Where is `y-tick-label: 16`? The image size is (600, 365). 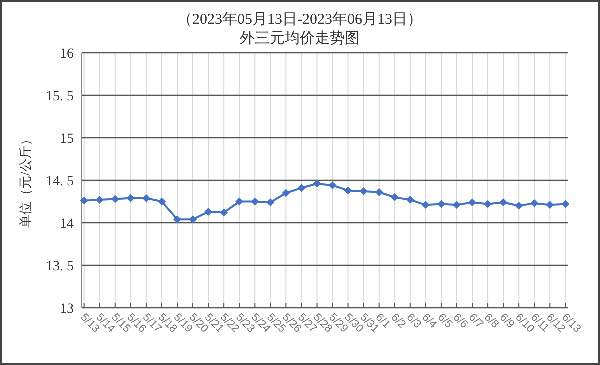 y-tick-label: 16 is located at coordinates (67, 54).